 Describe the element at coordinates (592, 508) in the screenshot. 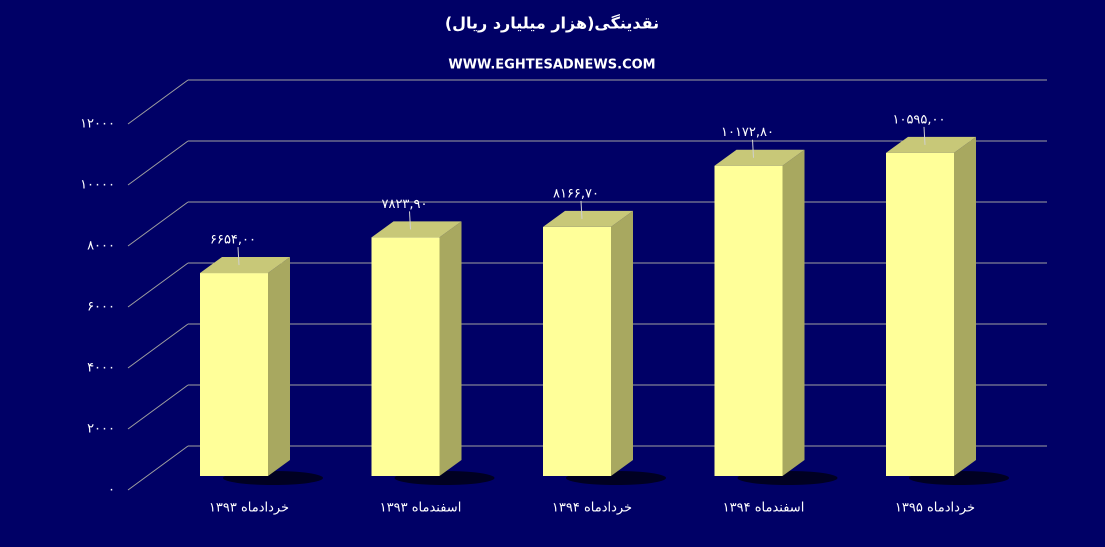

I see `x-tick-label: خردادماه ۱۳۹۴` at that location.